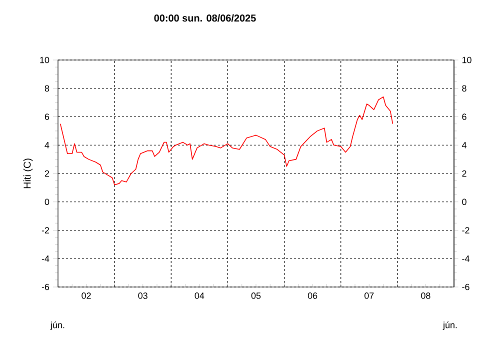 Image resolution: width=480 pixels, height=360 pixels. Describe the element at coordinates (467, 60) in the screenshot. I see `y2-tick-label: 10` at that location.